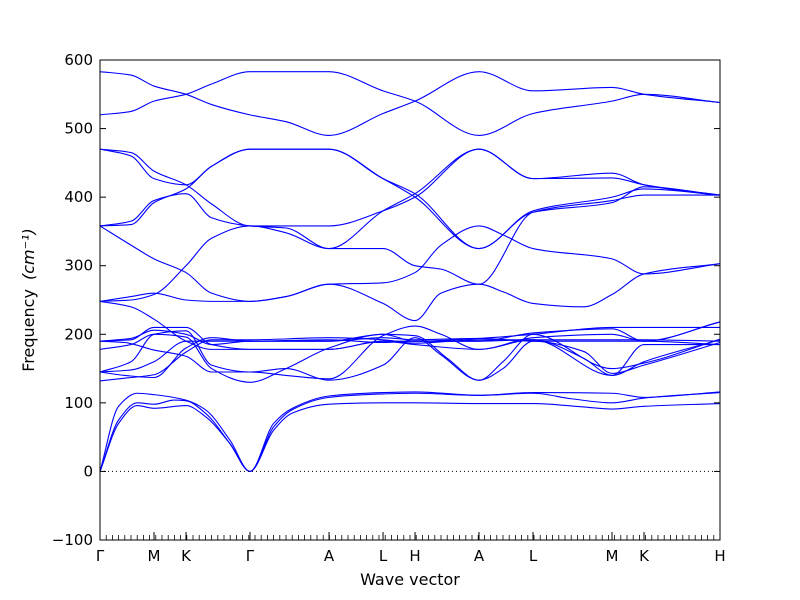 The image size is (800, 600). What do you see at coordinates (410, 579) in the screenshot?
I see `x-axis-label: Wave vector` at bounding box center [410, 579].